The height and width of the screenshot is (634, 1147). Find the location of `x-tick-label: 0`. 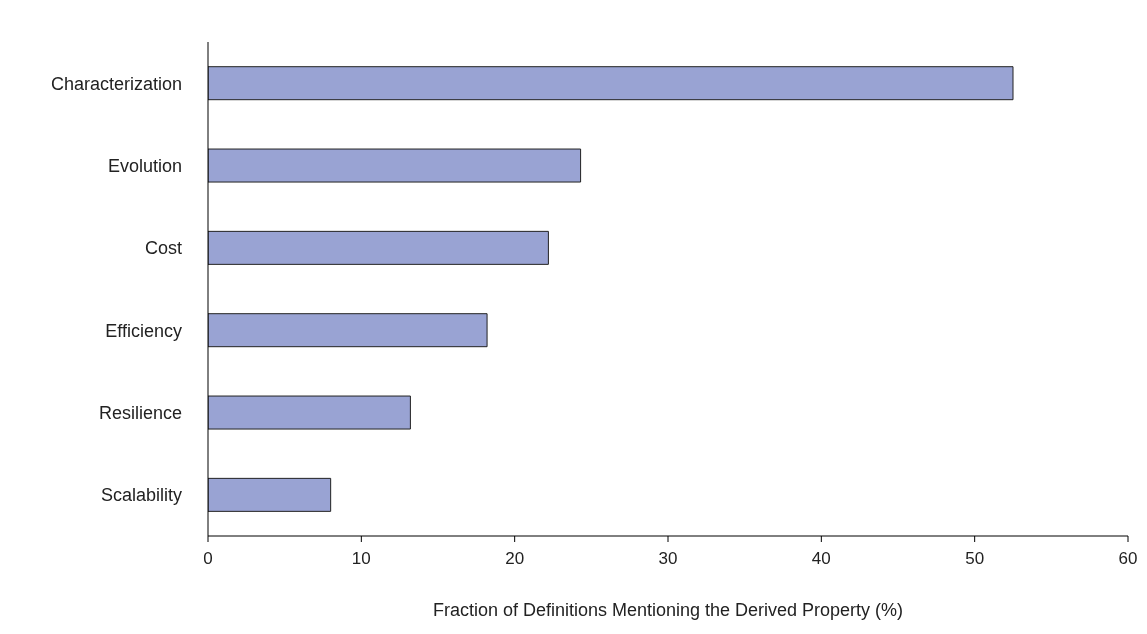

x-tick-label: 0 is located at coordinates (208, 559).